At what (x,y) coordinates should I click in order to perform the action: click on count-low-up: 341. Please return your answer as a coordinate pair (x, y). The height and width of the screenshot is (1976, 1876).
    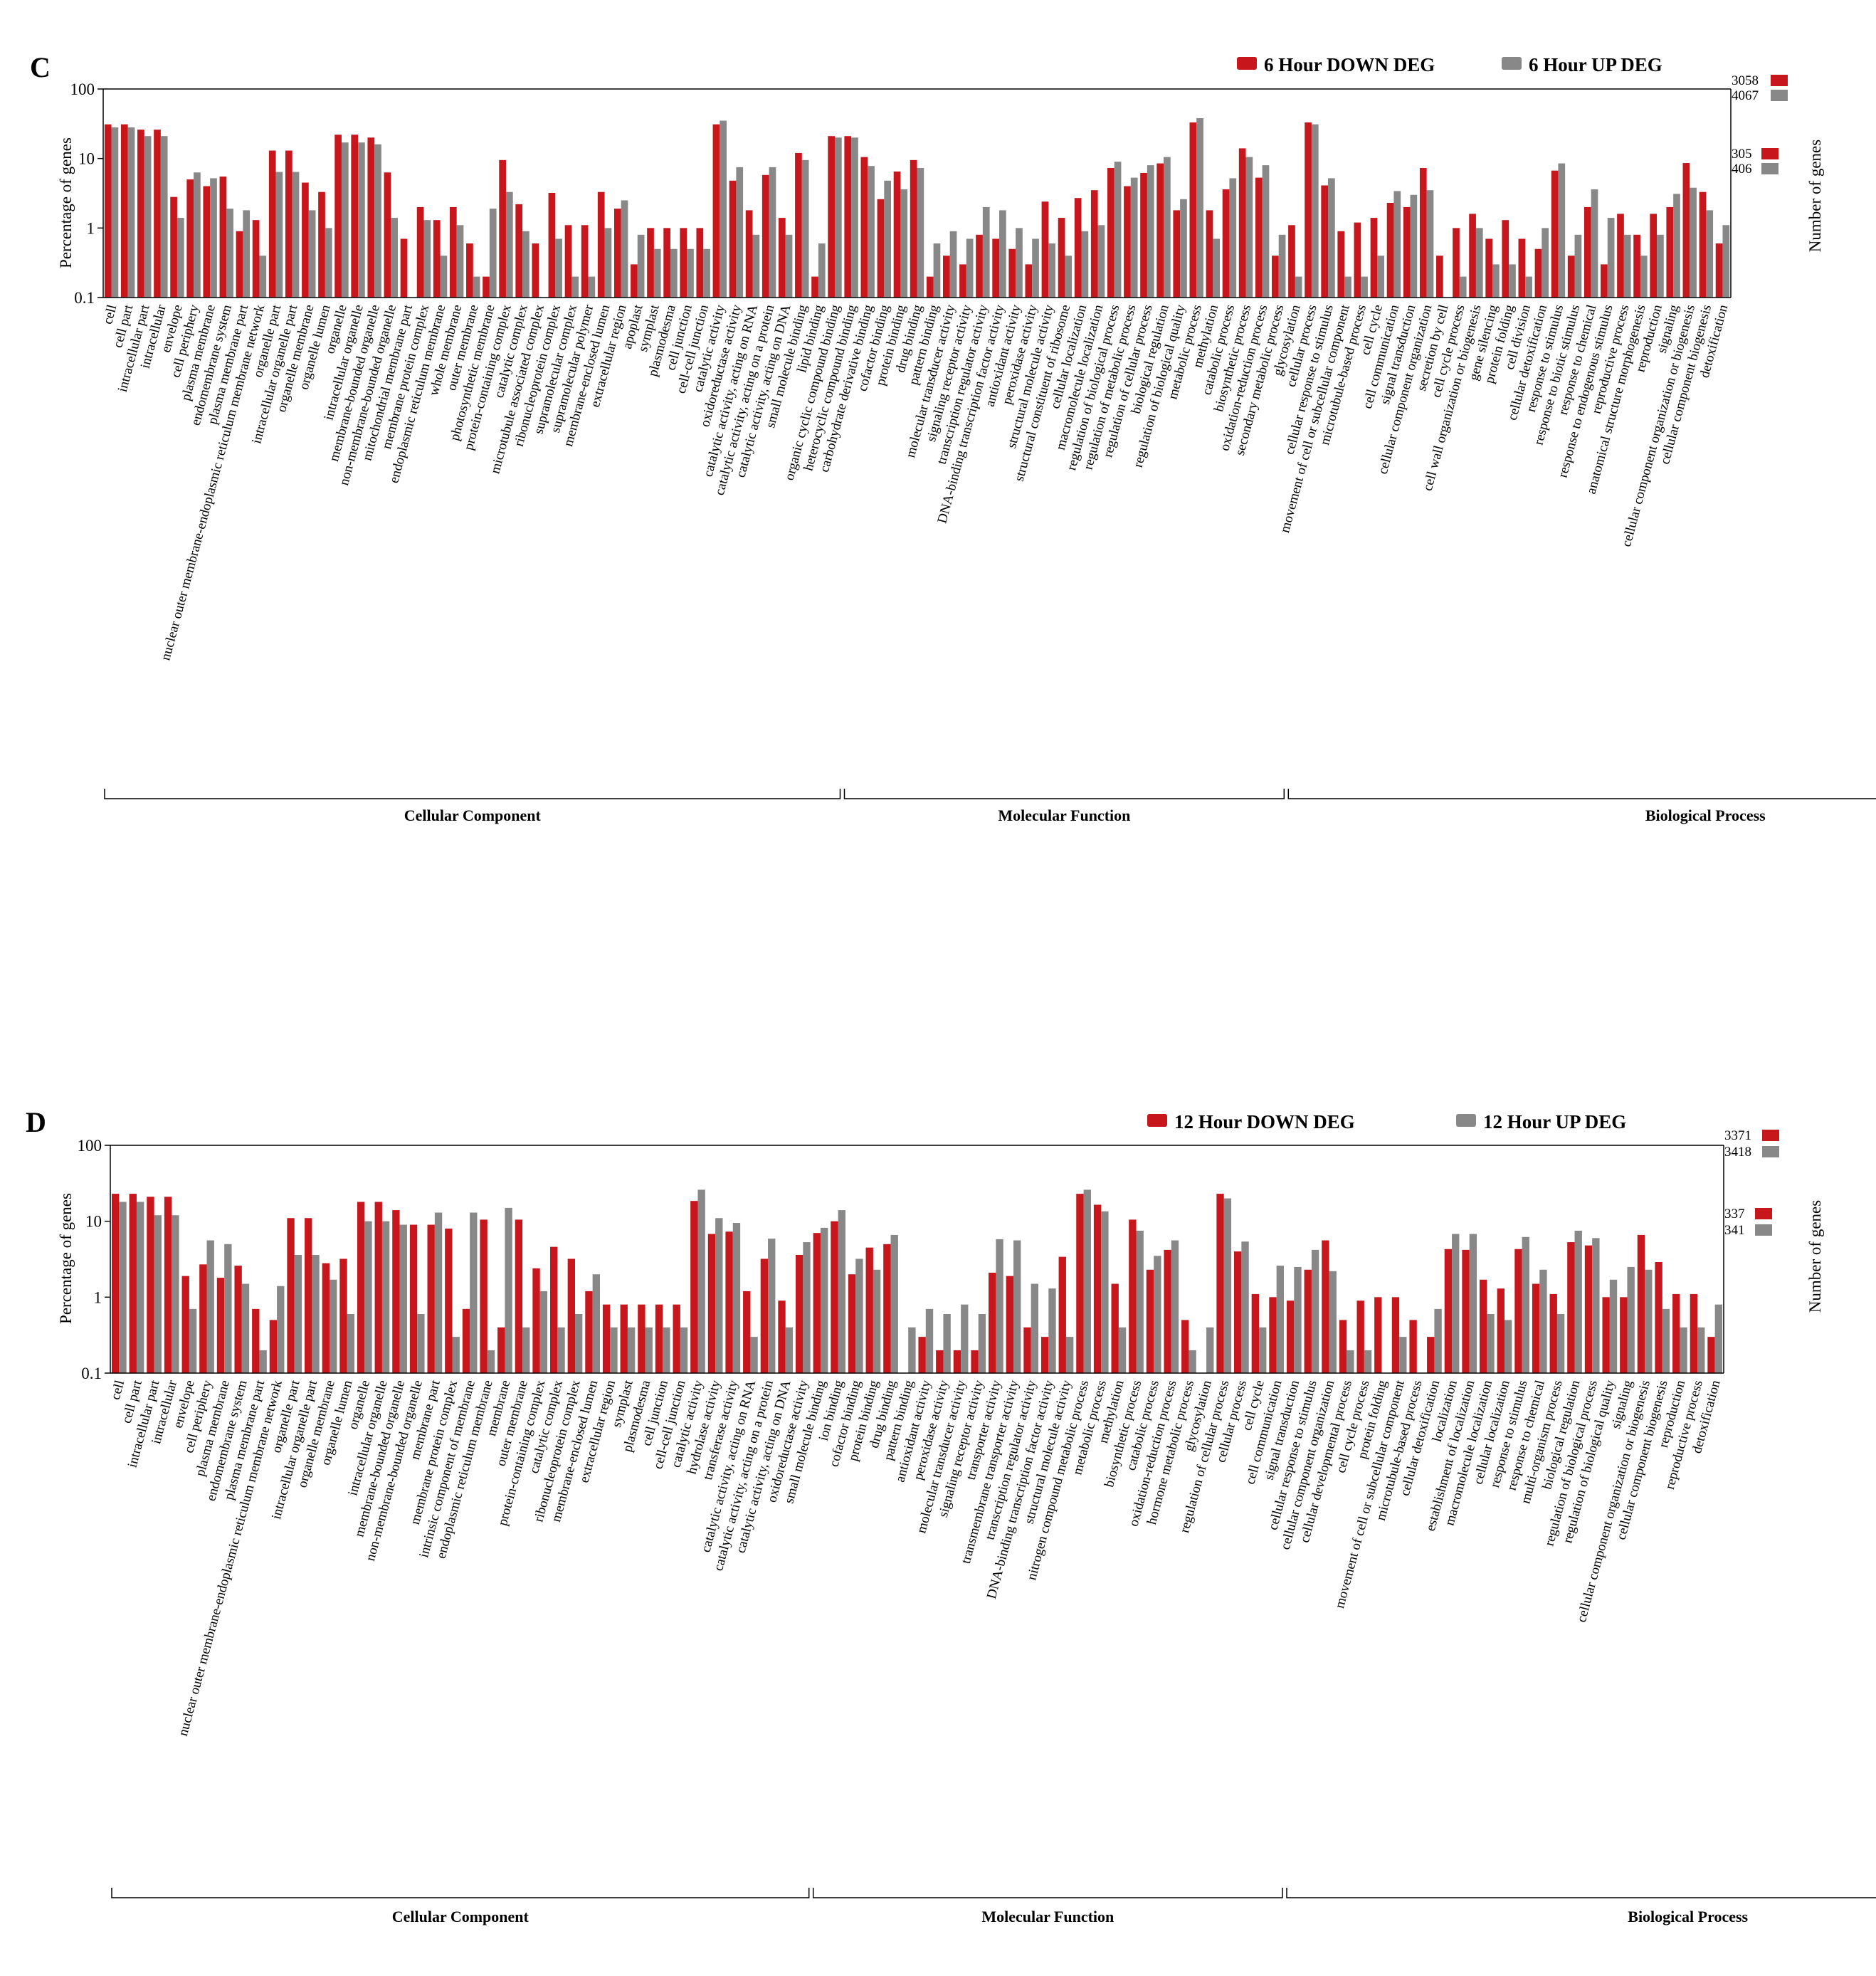
    Looking at the image, I should click on (1735, 1231).